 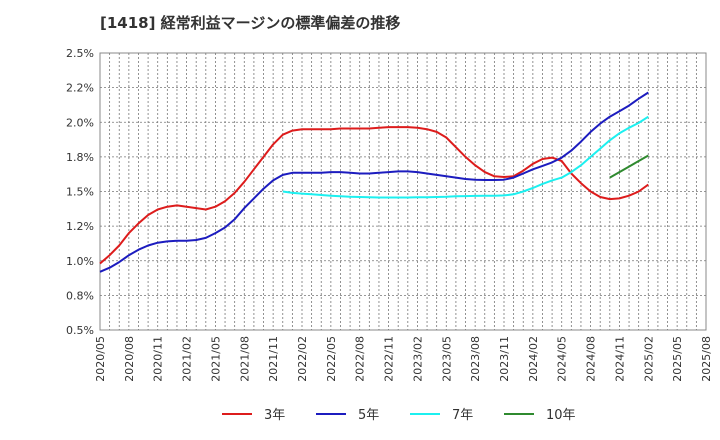 I want to click on legend: 3年 5年 7年 10年, so click(x=399, y=415).